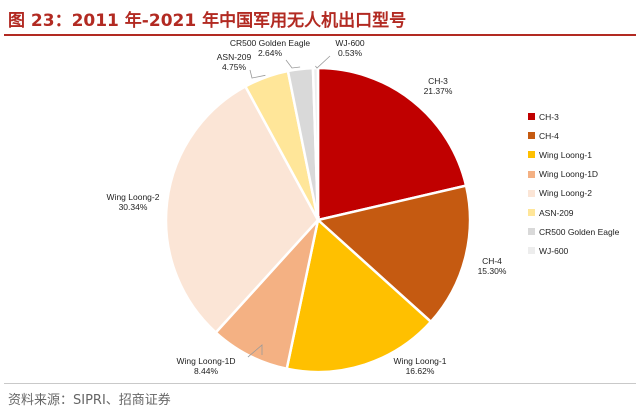  What do you see at coordinates (579, 231) in the screenshot?
I see `legend-label: CR500 Golden Eagle` at bounding box center [579, 231].